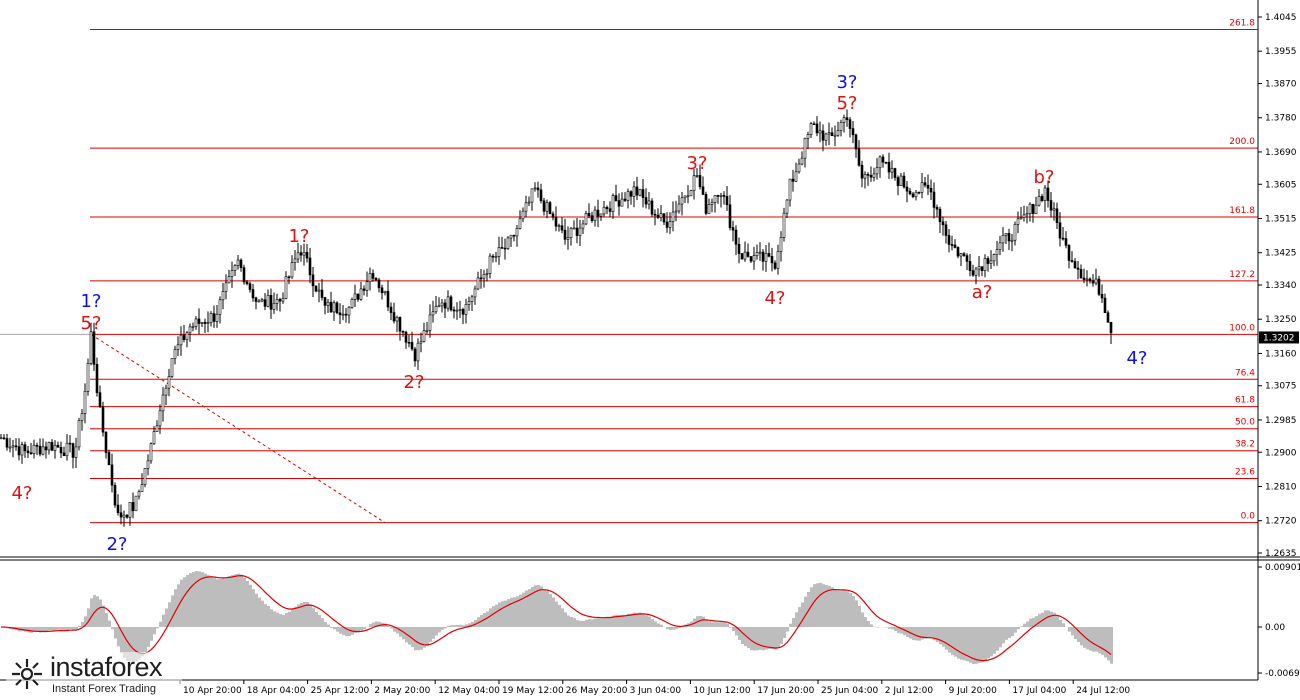  Describe the element at coordinates (1282, 568) in the screenshot. I see `oscillator-tick-label: 0.00901` at that location.